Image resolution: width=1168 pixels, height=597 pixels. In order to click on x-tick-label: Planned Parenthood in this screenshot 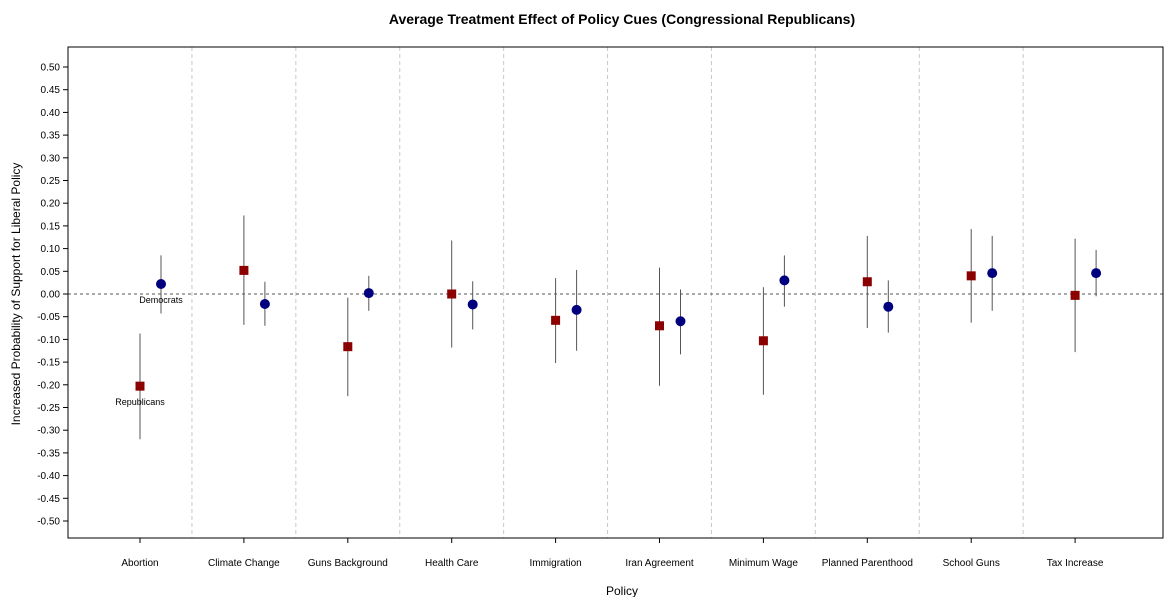, I will do `click(867, 563)`.